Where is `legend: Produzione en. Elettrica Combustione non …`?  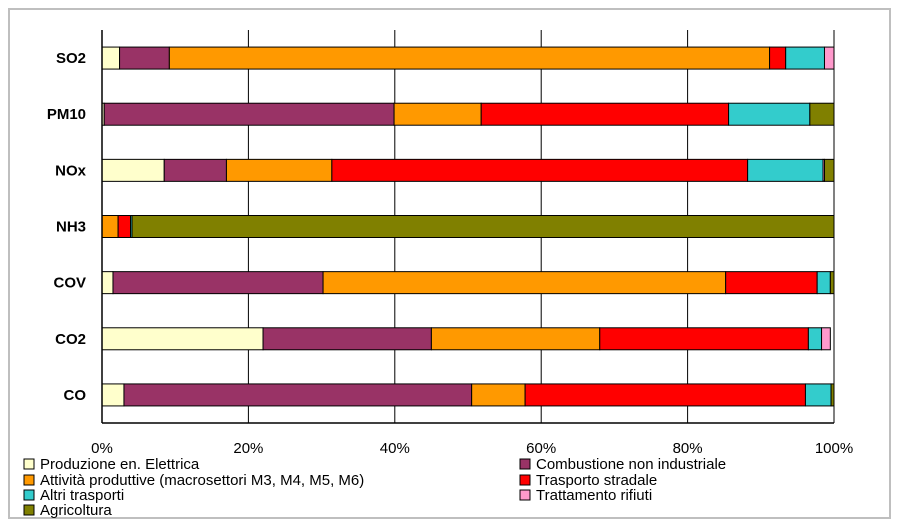 legend: Produzione en. Elettrica Combustione non … is located at coordinates (374, 487).